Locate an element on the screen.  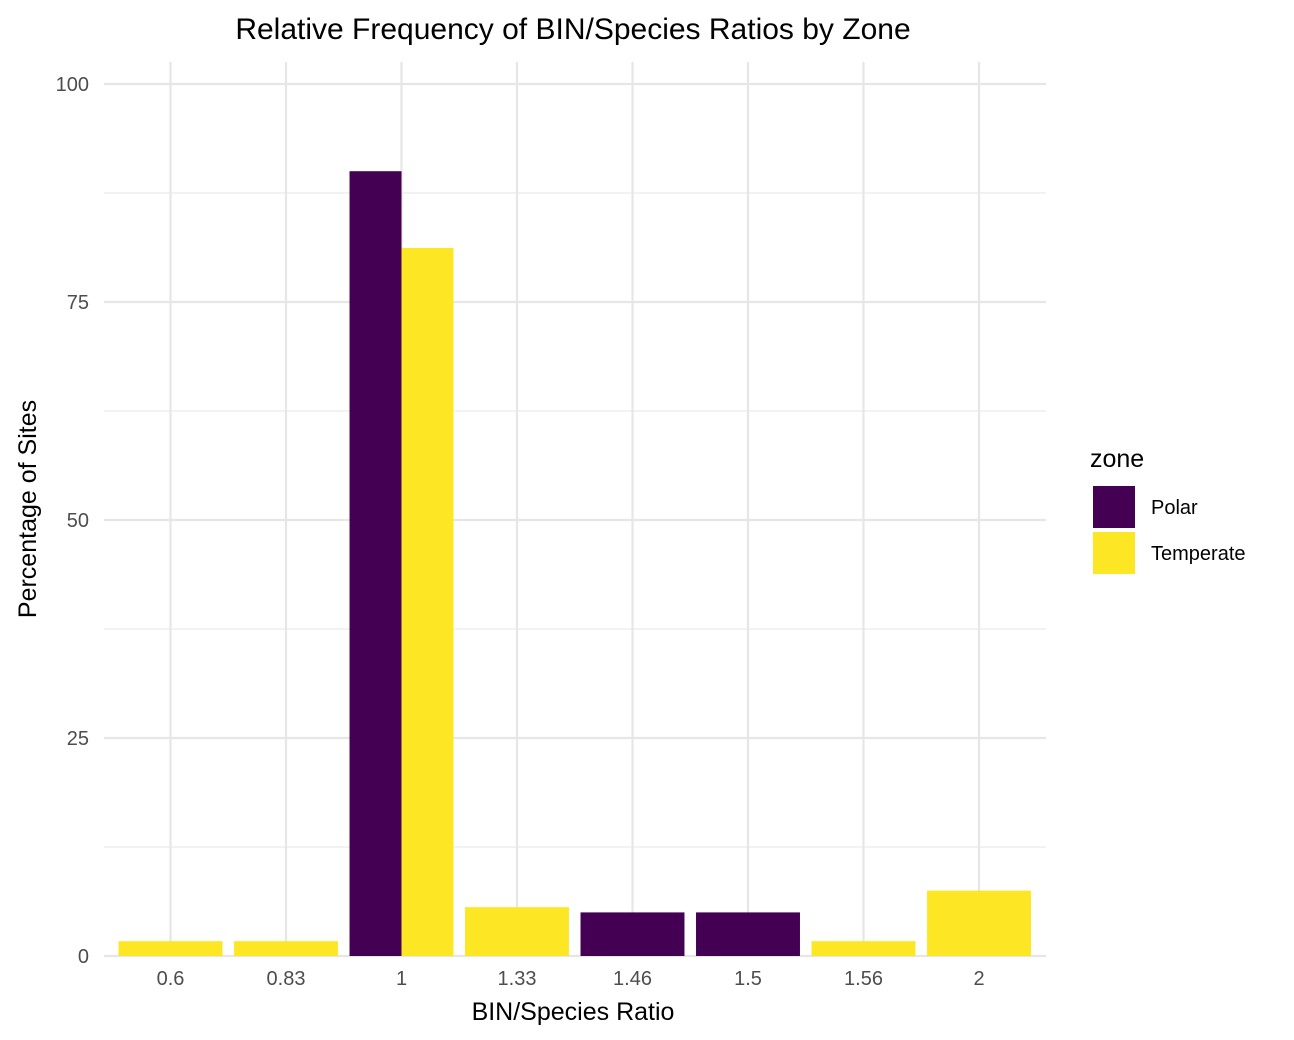
x-tick-label: 1.56 is located at coordinates (863, 979).